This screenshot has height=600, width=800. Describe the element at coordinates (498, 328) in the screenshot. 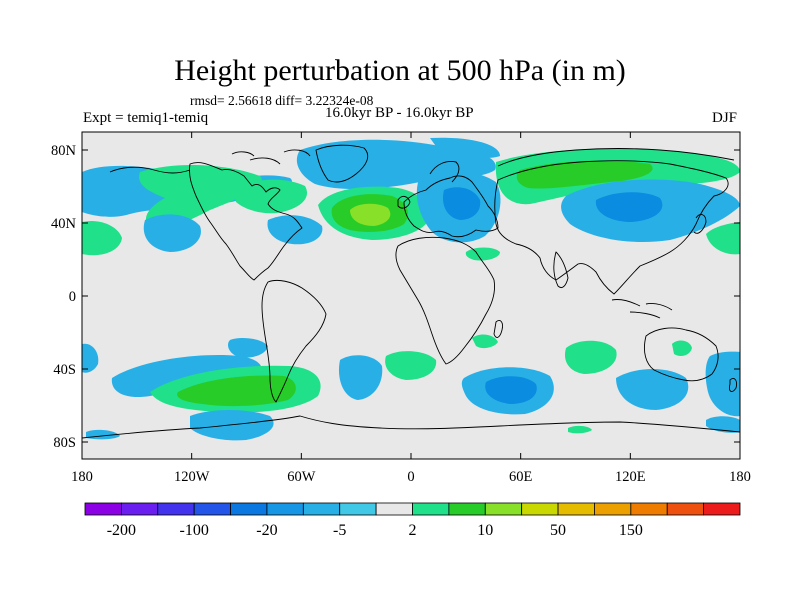

I see `coast-madagascar` at that location.